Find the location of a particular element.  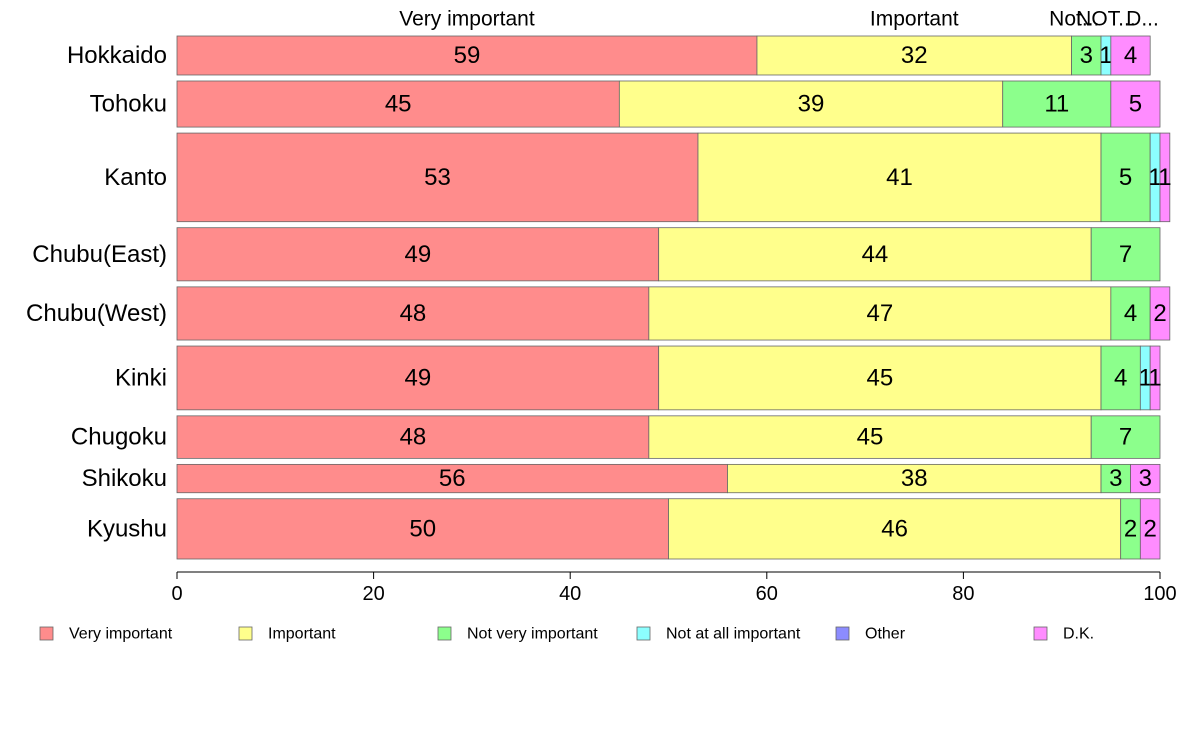

bar-row: Tohoku 45 39 11 5 is located at coordinates (625, 104).